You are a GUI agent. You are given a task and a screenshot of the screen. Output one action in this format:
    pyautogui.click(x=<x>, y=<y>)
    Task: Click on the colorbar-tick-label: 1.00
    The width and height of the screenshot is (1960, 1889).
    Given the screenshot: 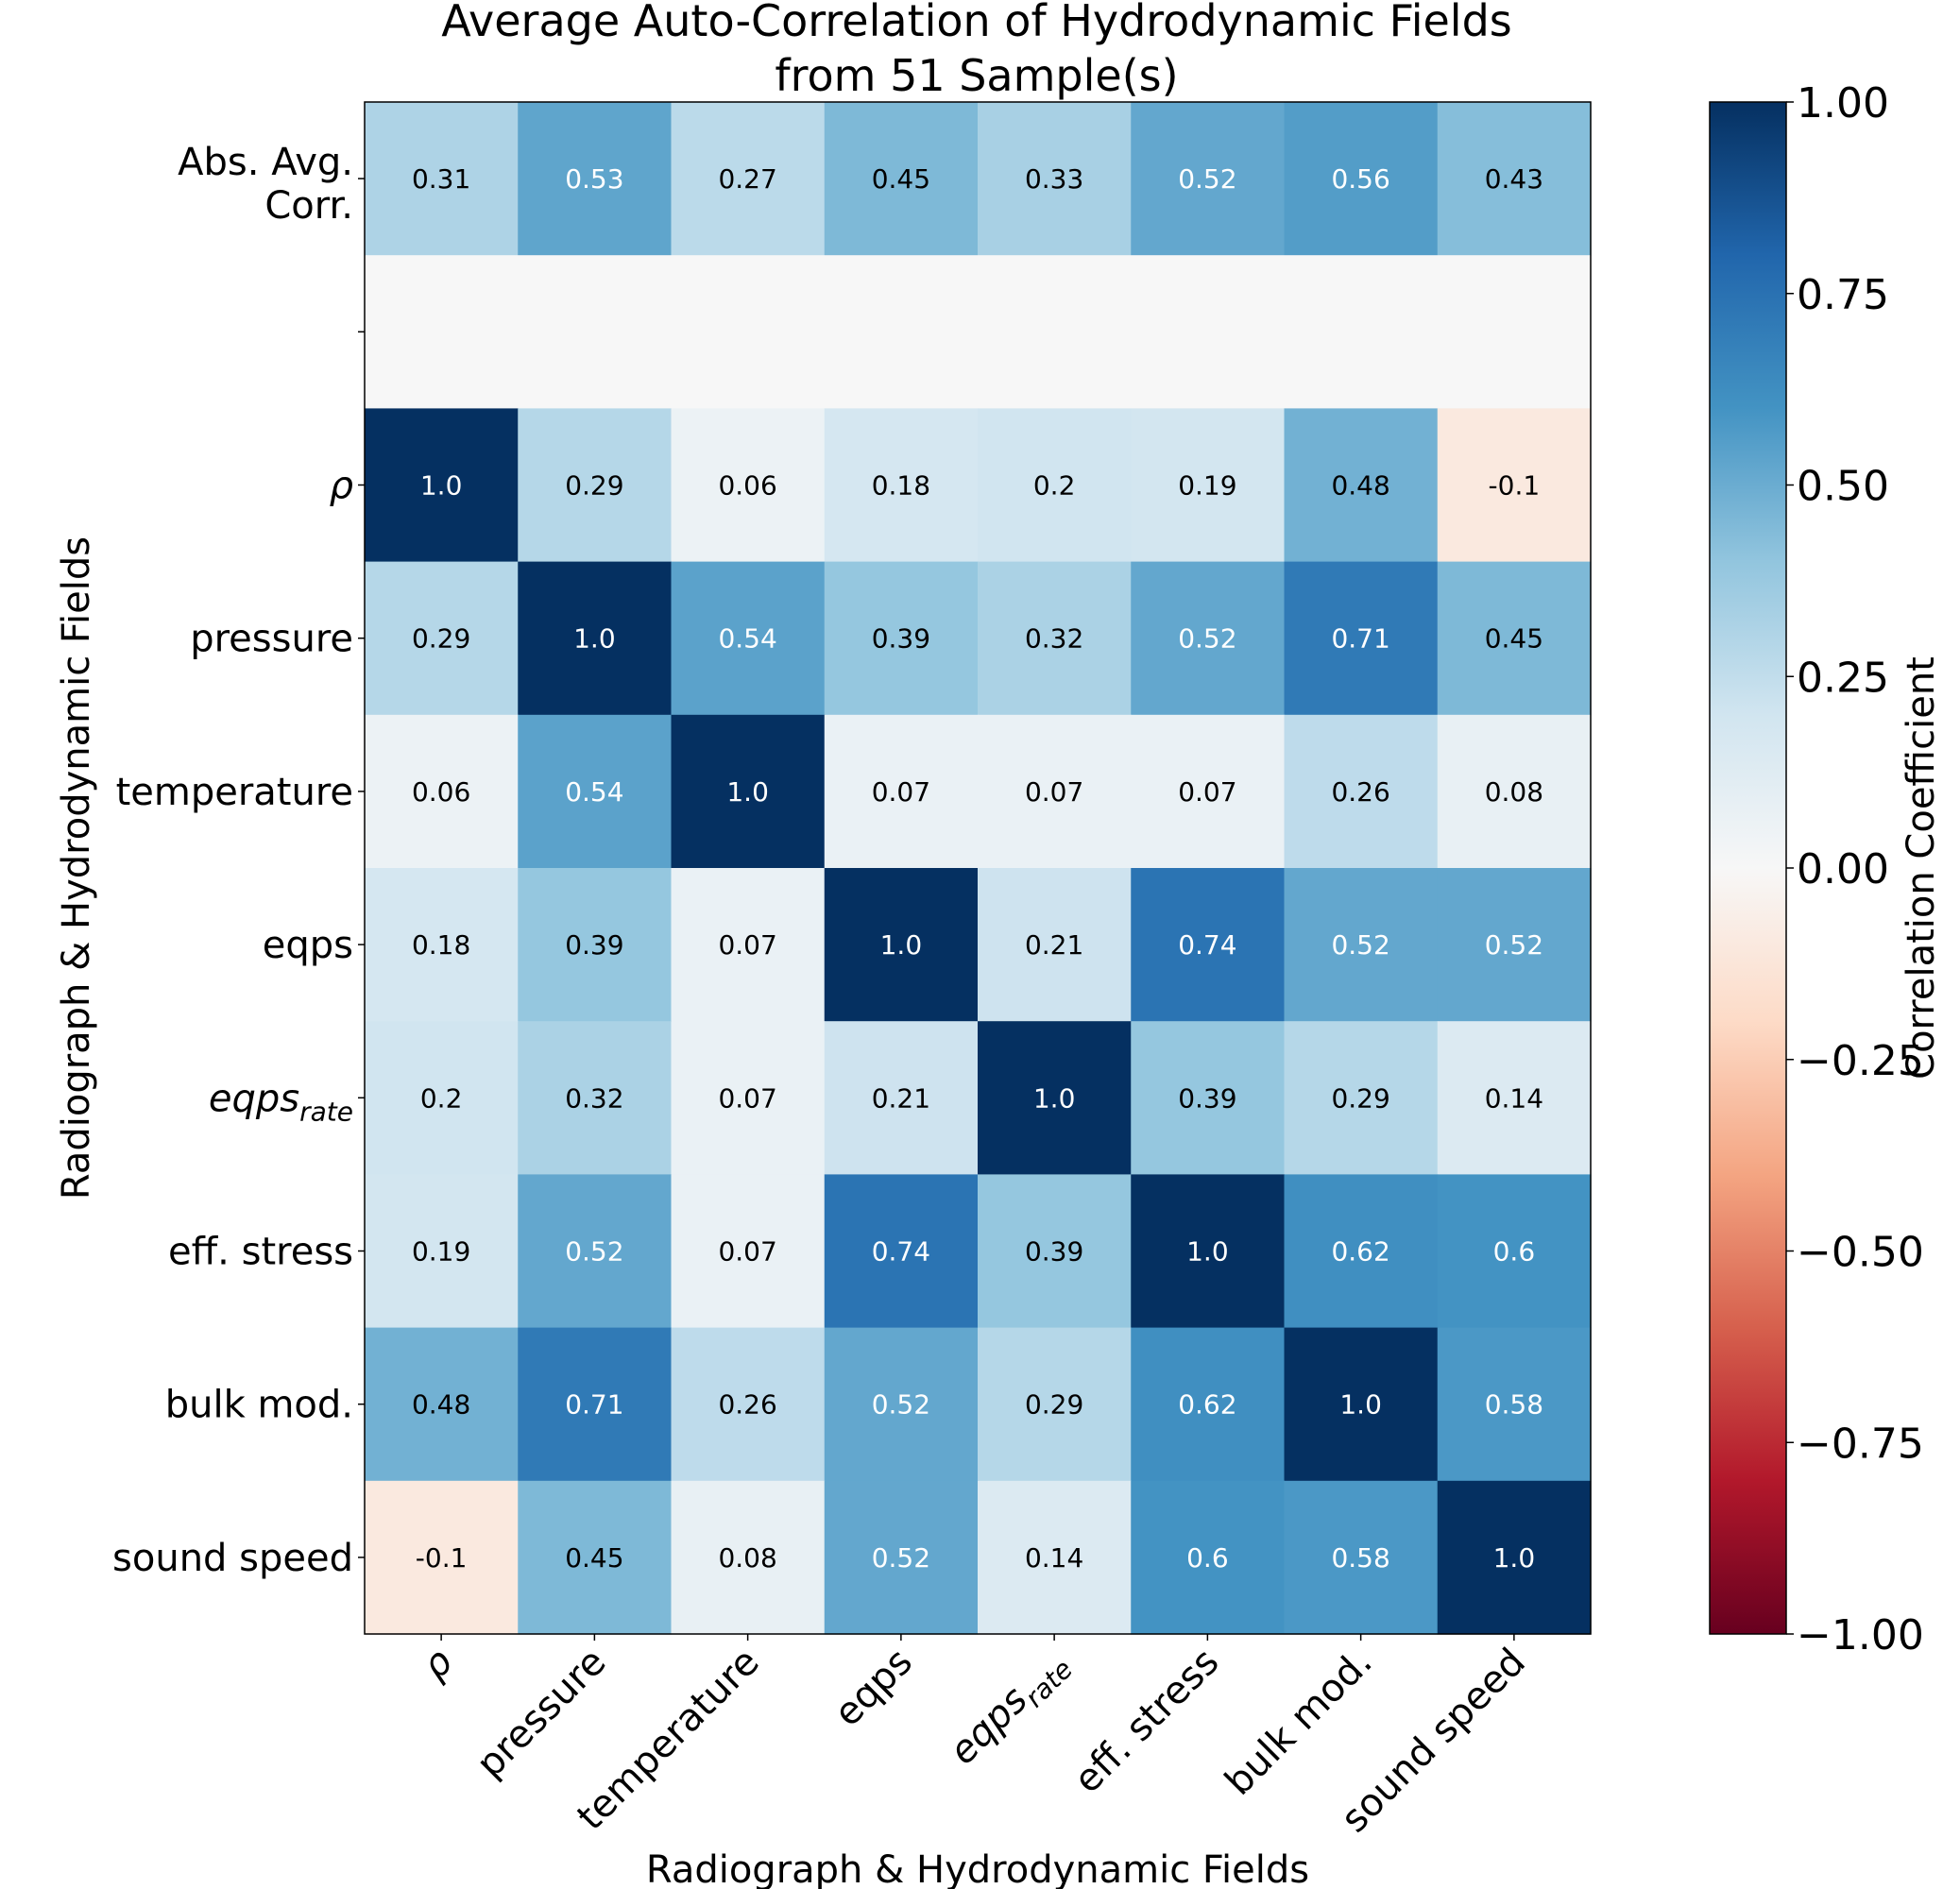 What is the action you would take?
    pyautogui.click(x=1843, y=104)
    